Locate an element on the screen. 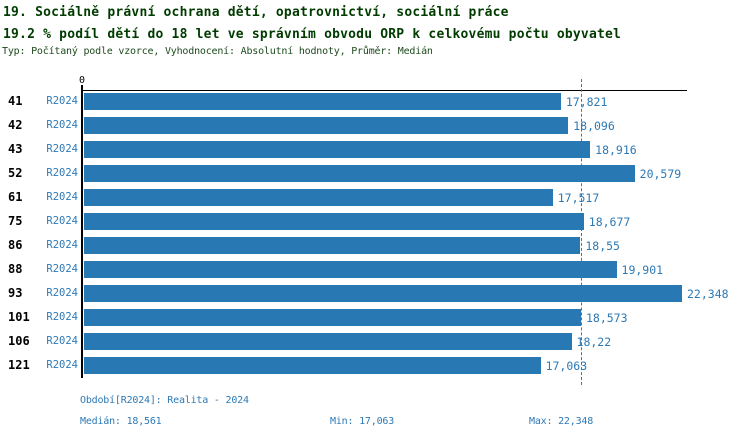 Image resolution: width=750 pixels, height=440 pixels. value-label: 19,901 is located at coordinates (642, 270).